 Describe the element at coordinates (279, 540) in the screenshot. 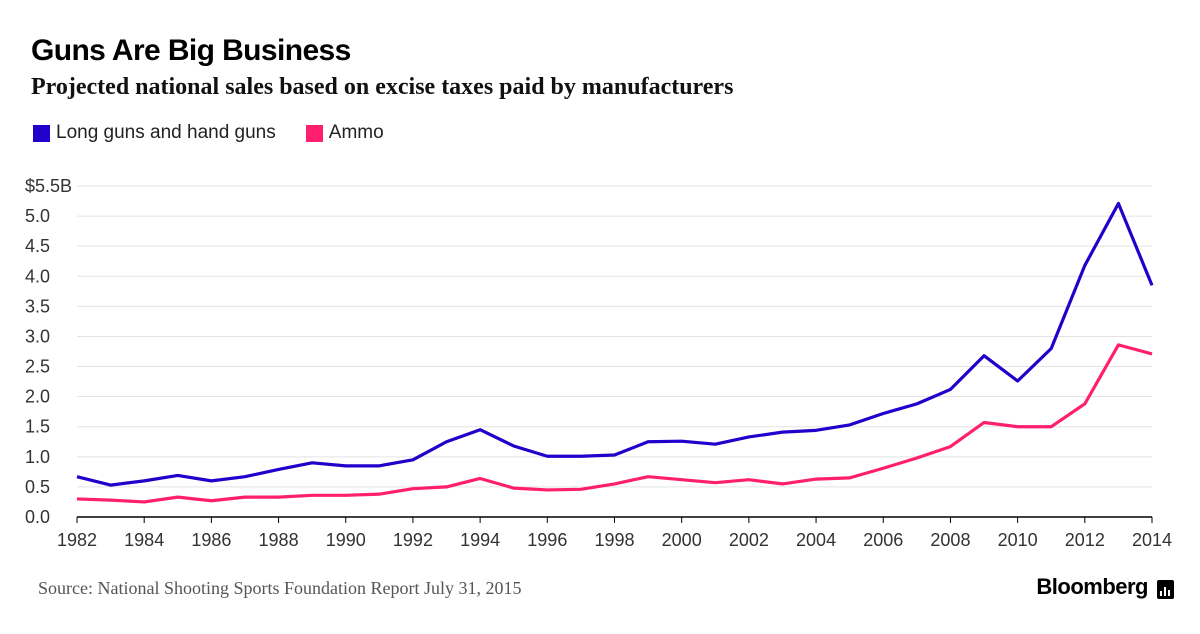

I see `x-tick-label: 1988` at that location.